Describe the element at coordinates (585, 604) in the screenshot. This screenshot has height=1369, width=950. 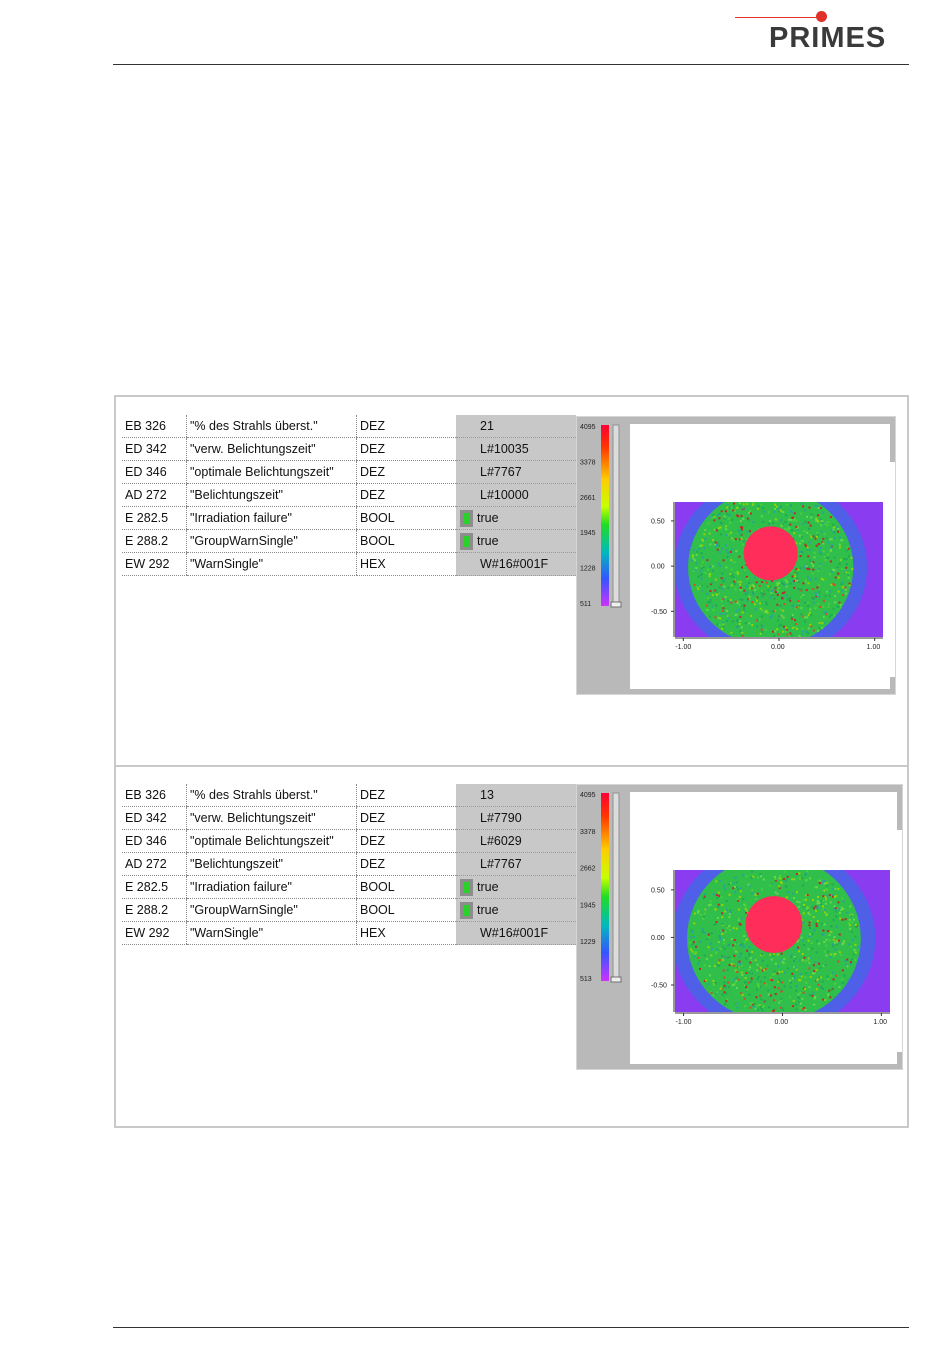
I see `scale-label: 511` at that location.